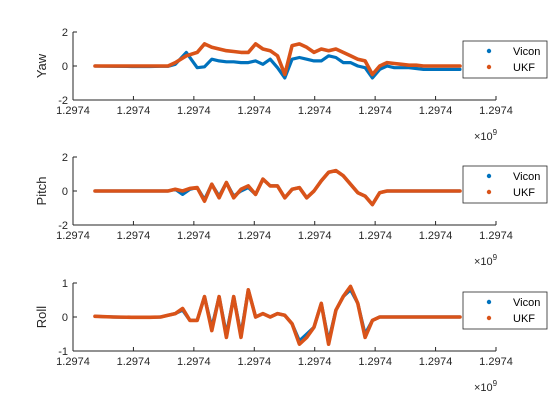 The height and width of the screenshot is (420, 560). Describe the element at coordinates (41, 317) in the screenshot. I see `y-axis-label: Roll` at that location.